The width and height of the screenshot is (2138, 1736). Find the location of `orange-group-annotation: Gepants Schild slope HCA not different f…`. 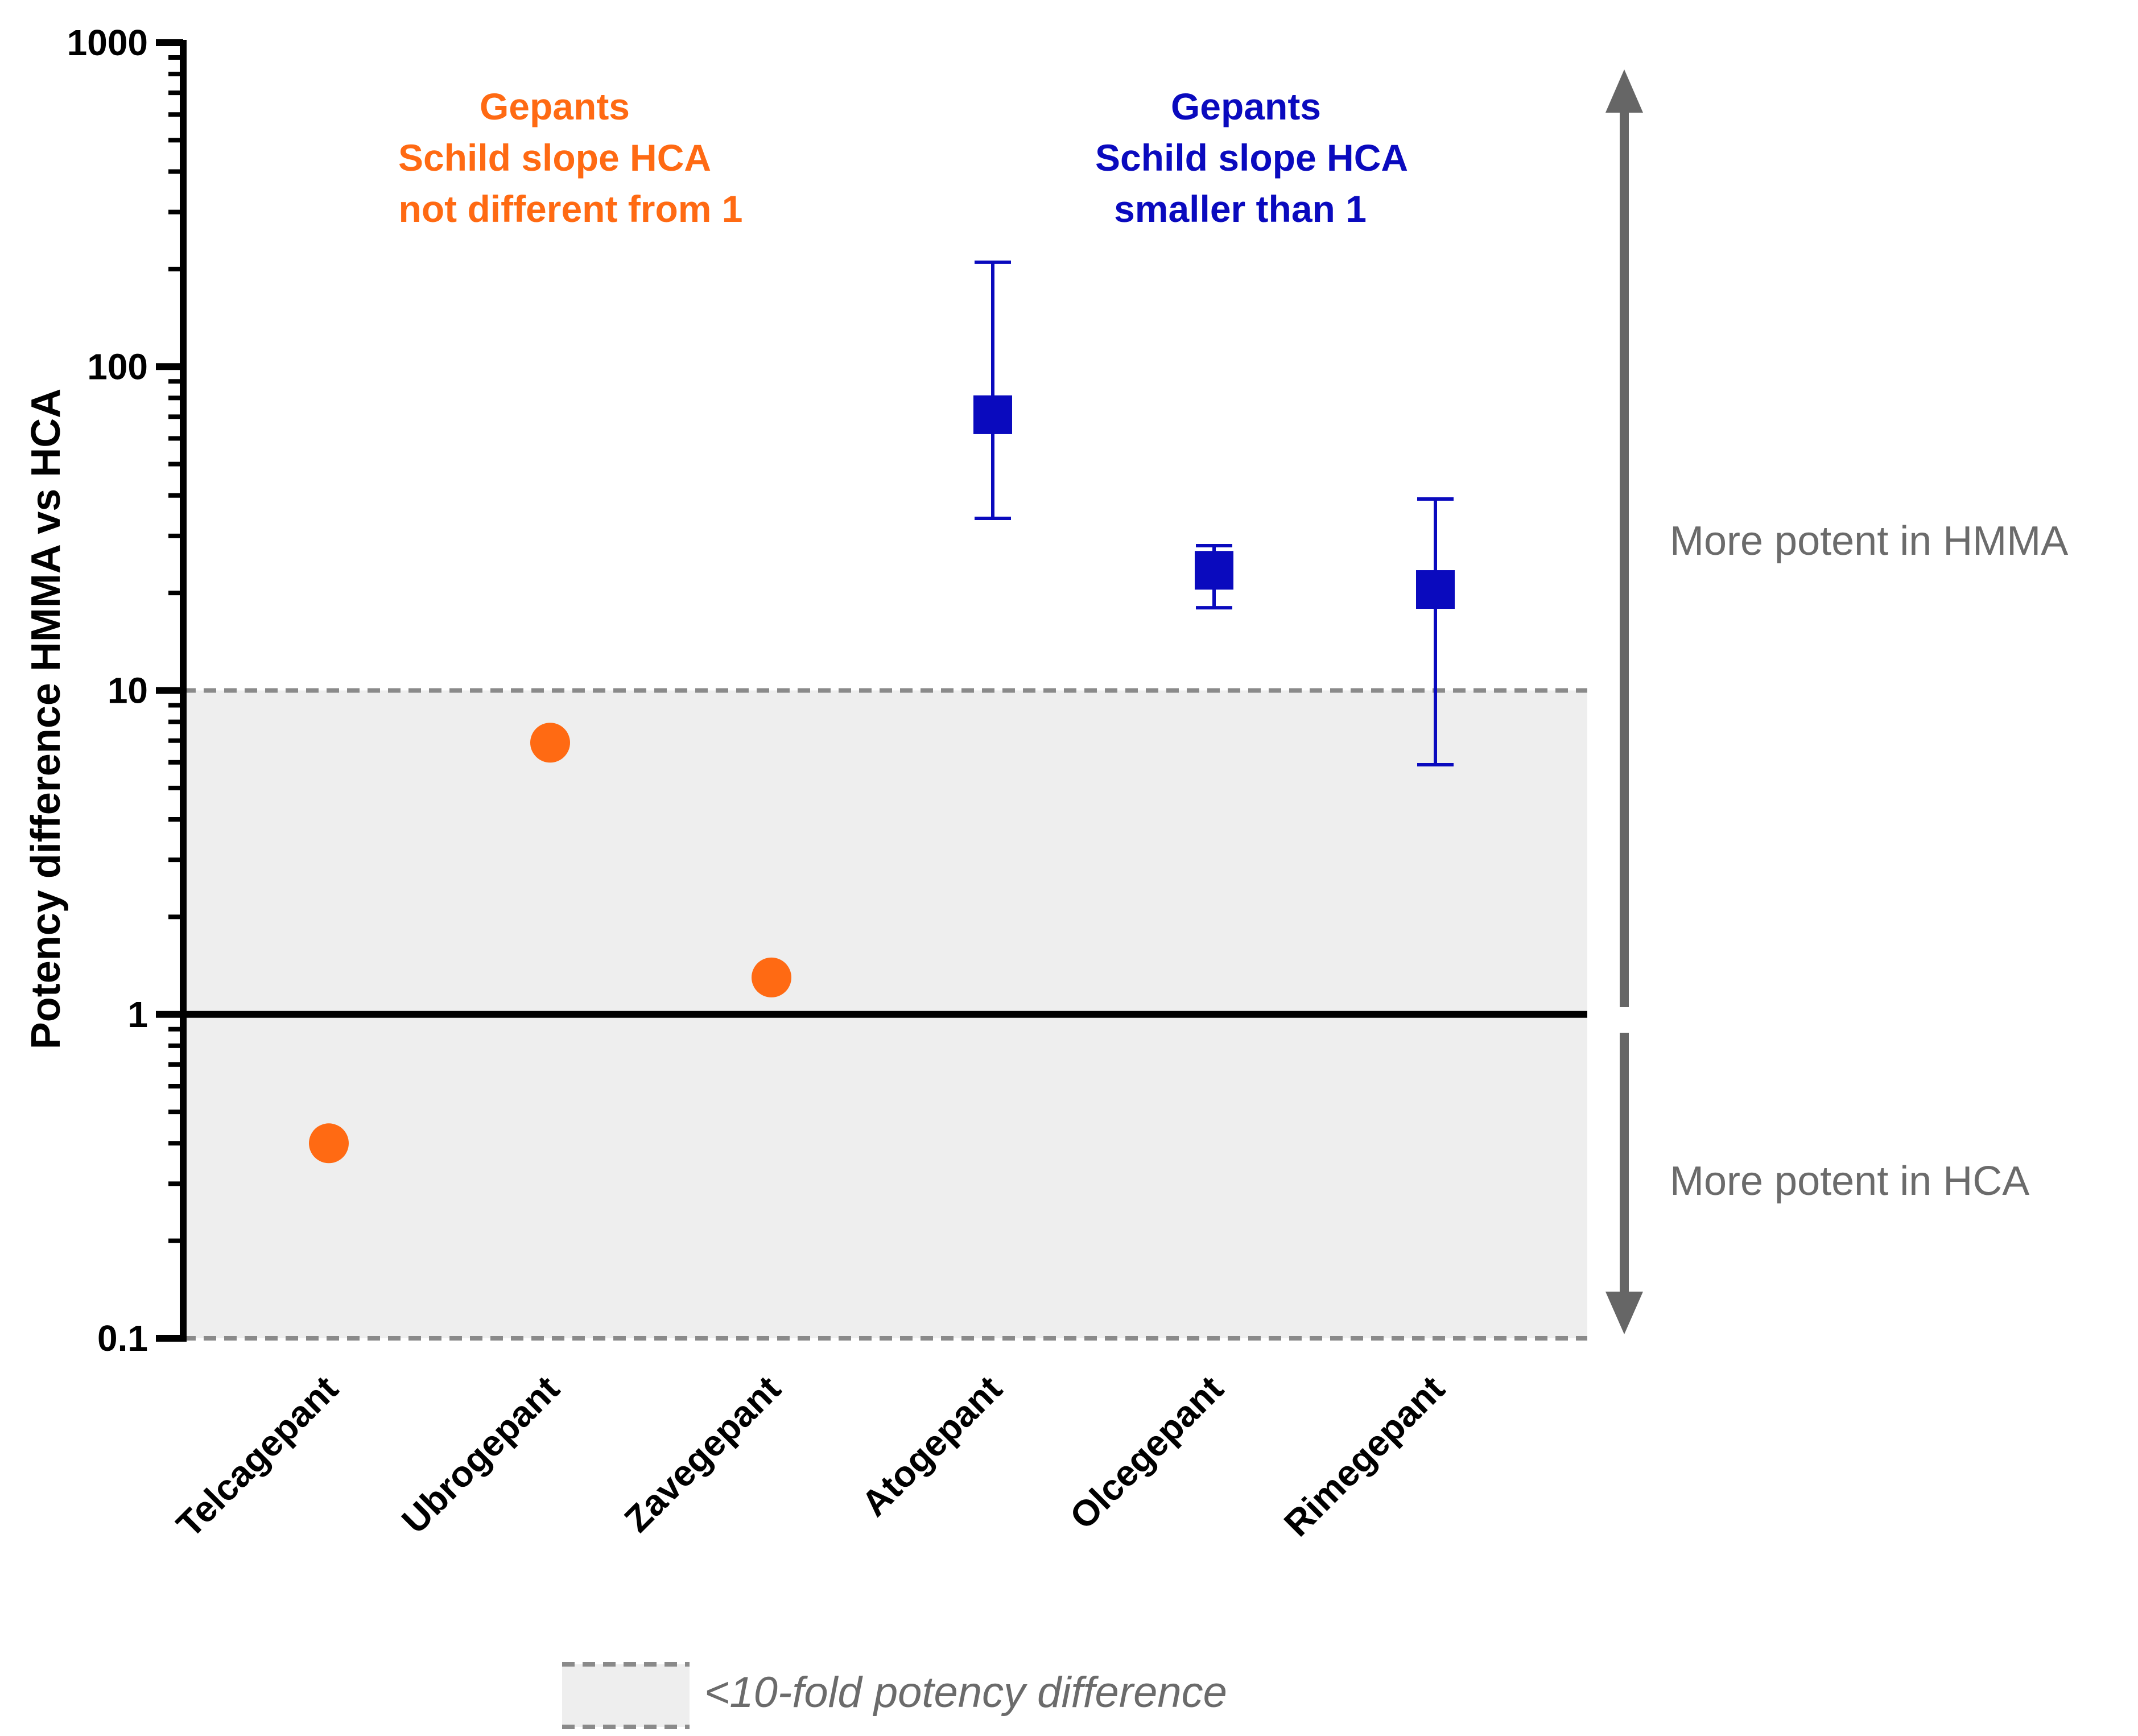

orange-group-annotation: Gepants Schild slope HCA not different f… is located at coordinates (570, 157).